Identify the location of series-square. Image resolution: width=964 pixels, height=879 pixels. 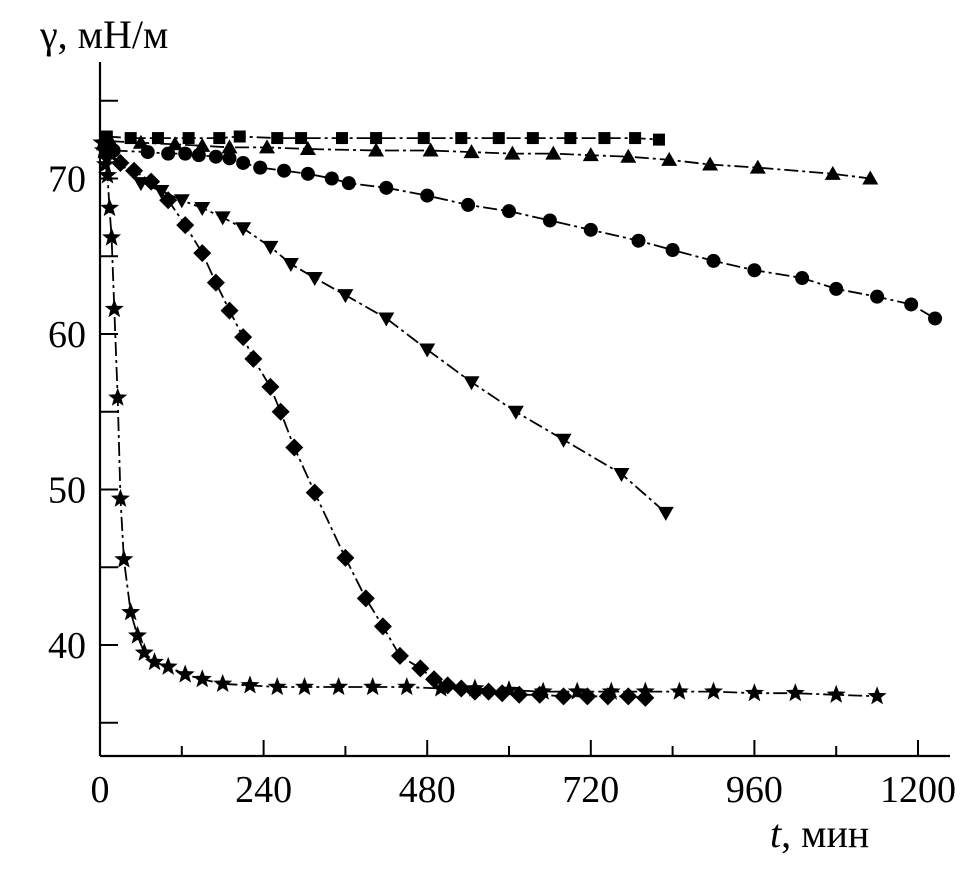
(382, 138).